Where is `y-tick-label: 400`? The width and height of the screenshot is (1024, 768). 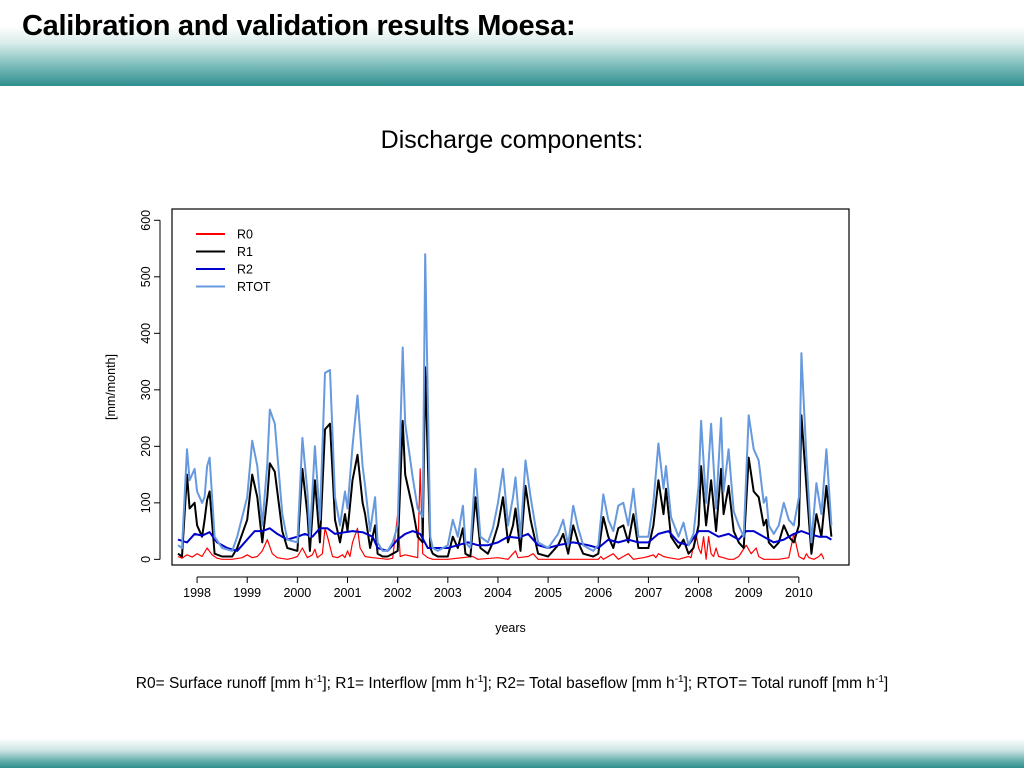
y-tick-label: 400 is located at coordinates (146, 333).